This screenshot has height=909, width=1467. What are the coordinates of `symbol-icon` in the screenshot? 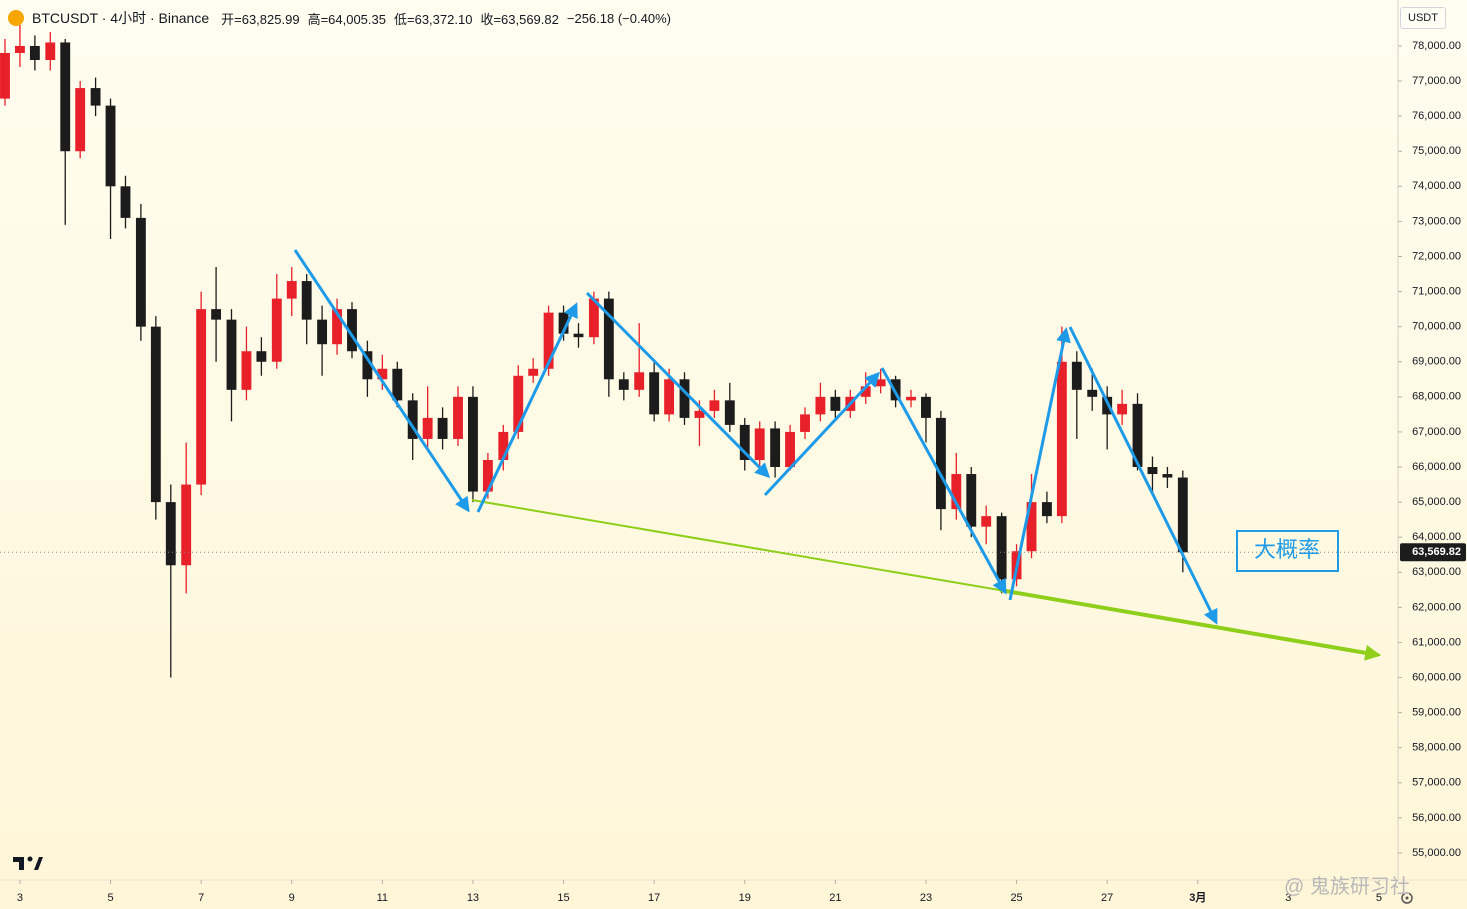 It's located at (16, 18).